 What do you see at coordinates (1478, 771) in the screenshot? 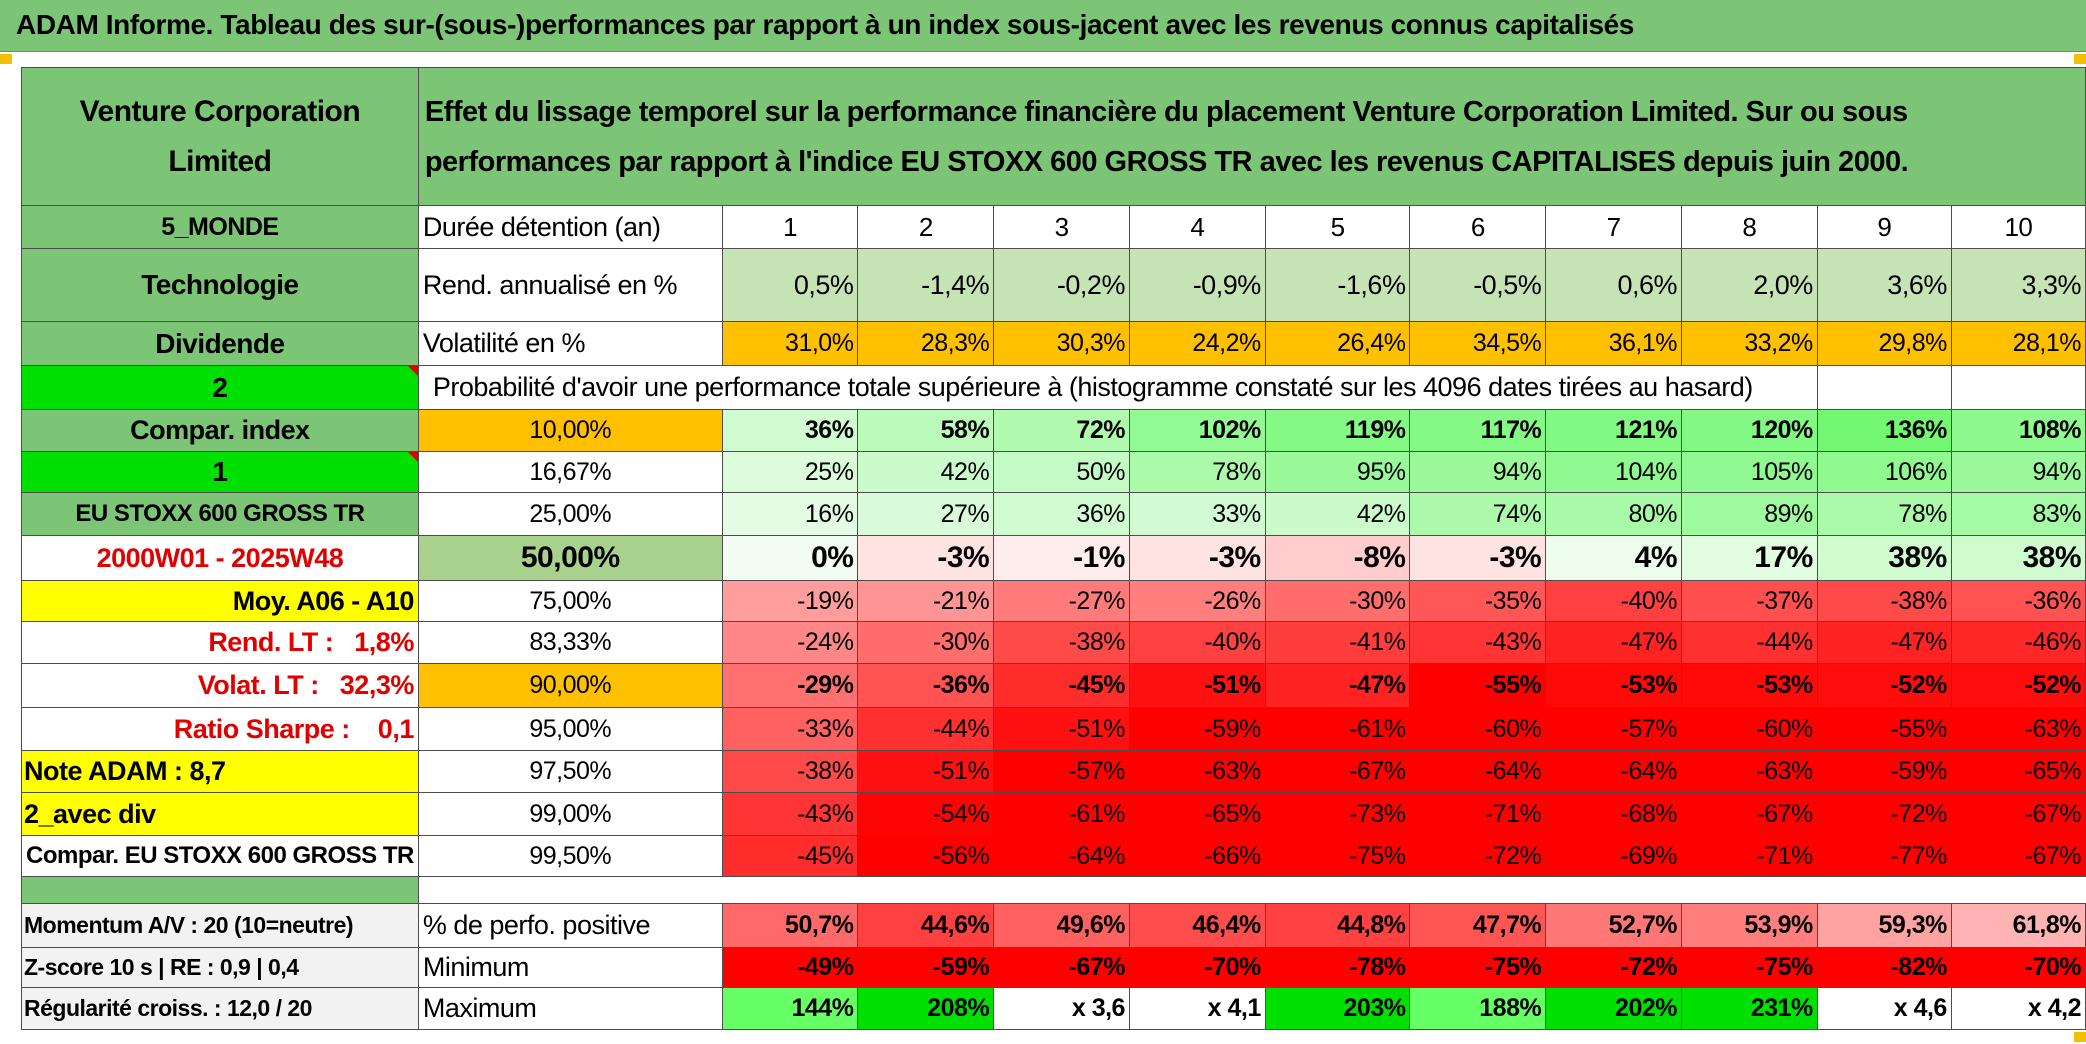
I see `prob-cell: -64%` at bounding box center [1478, 771].